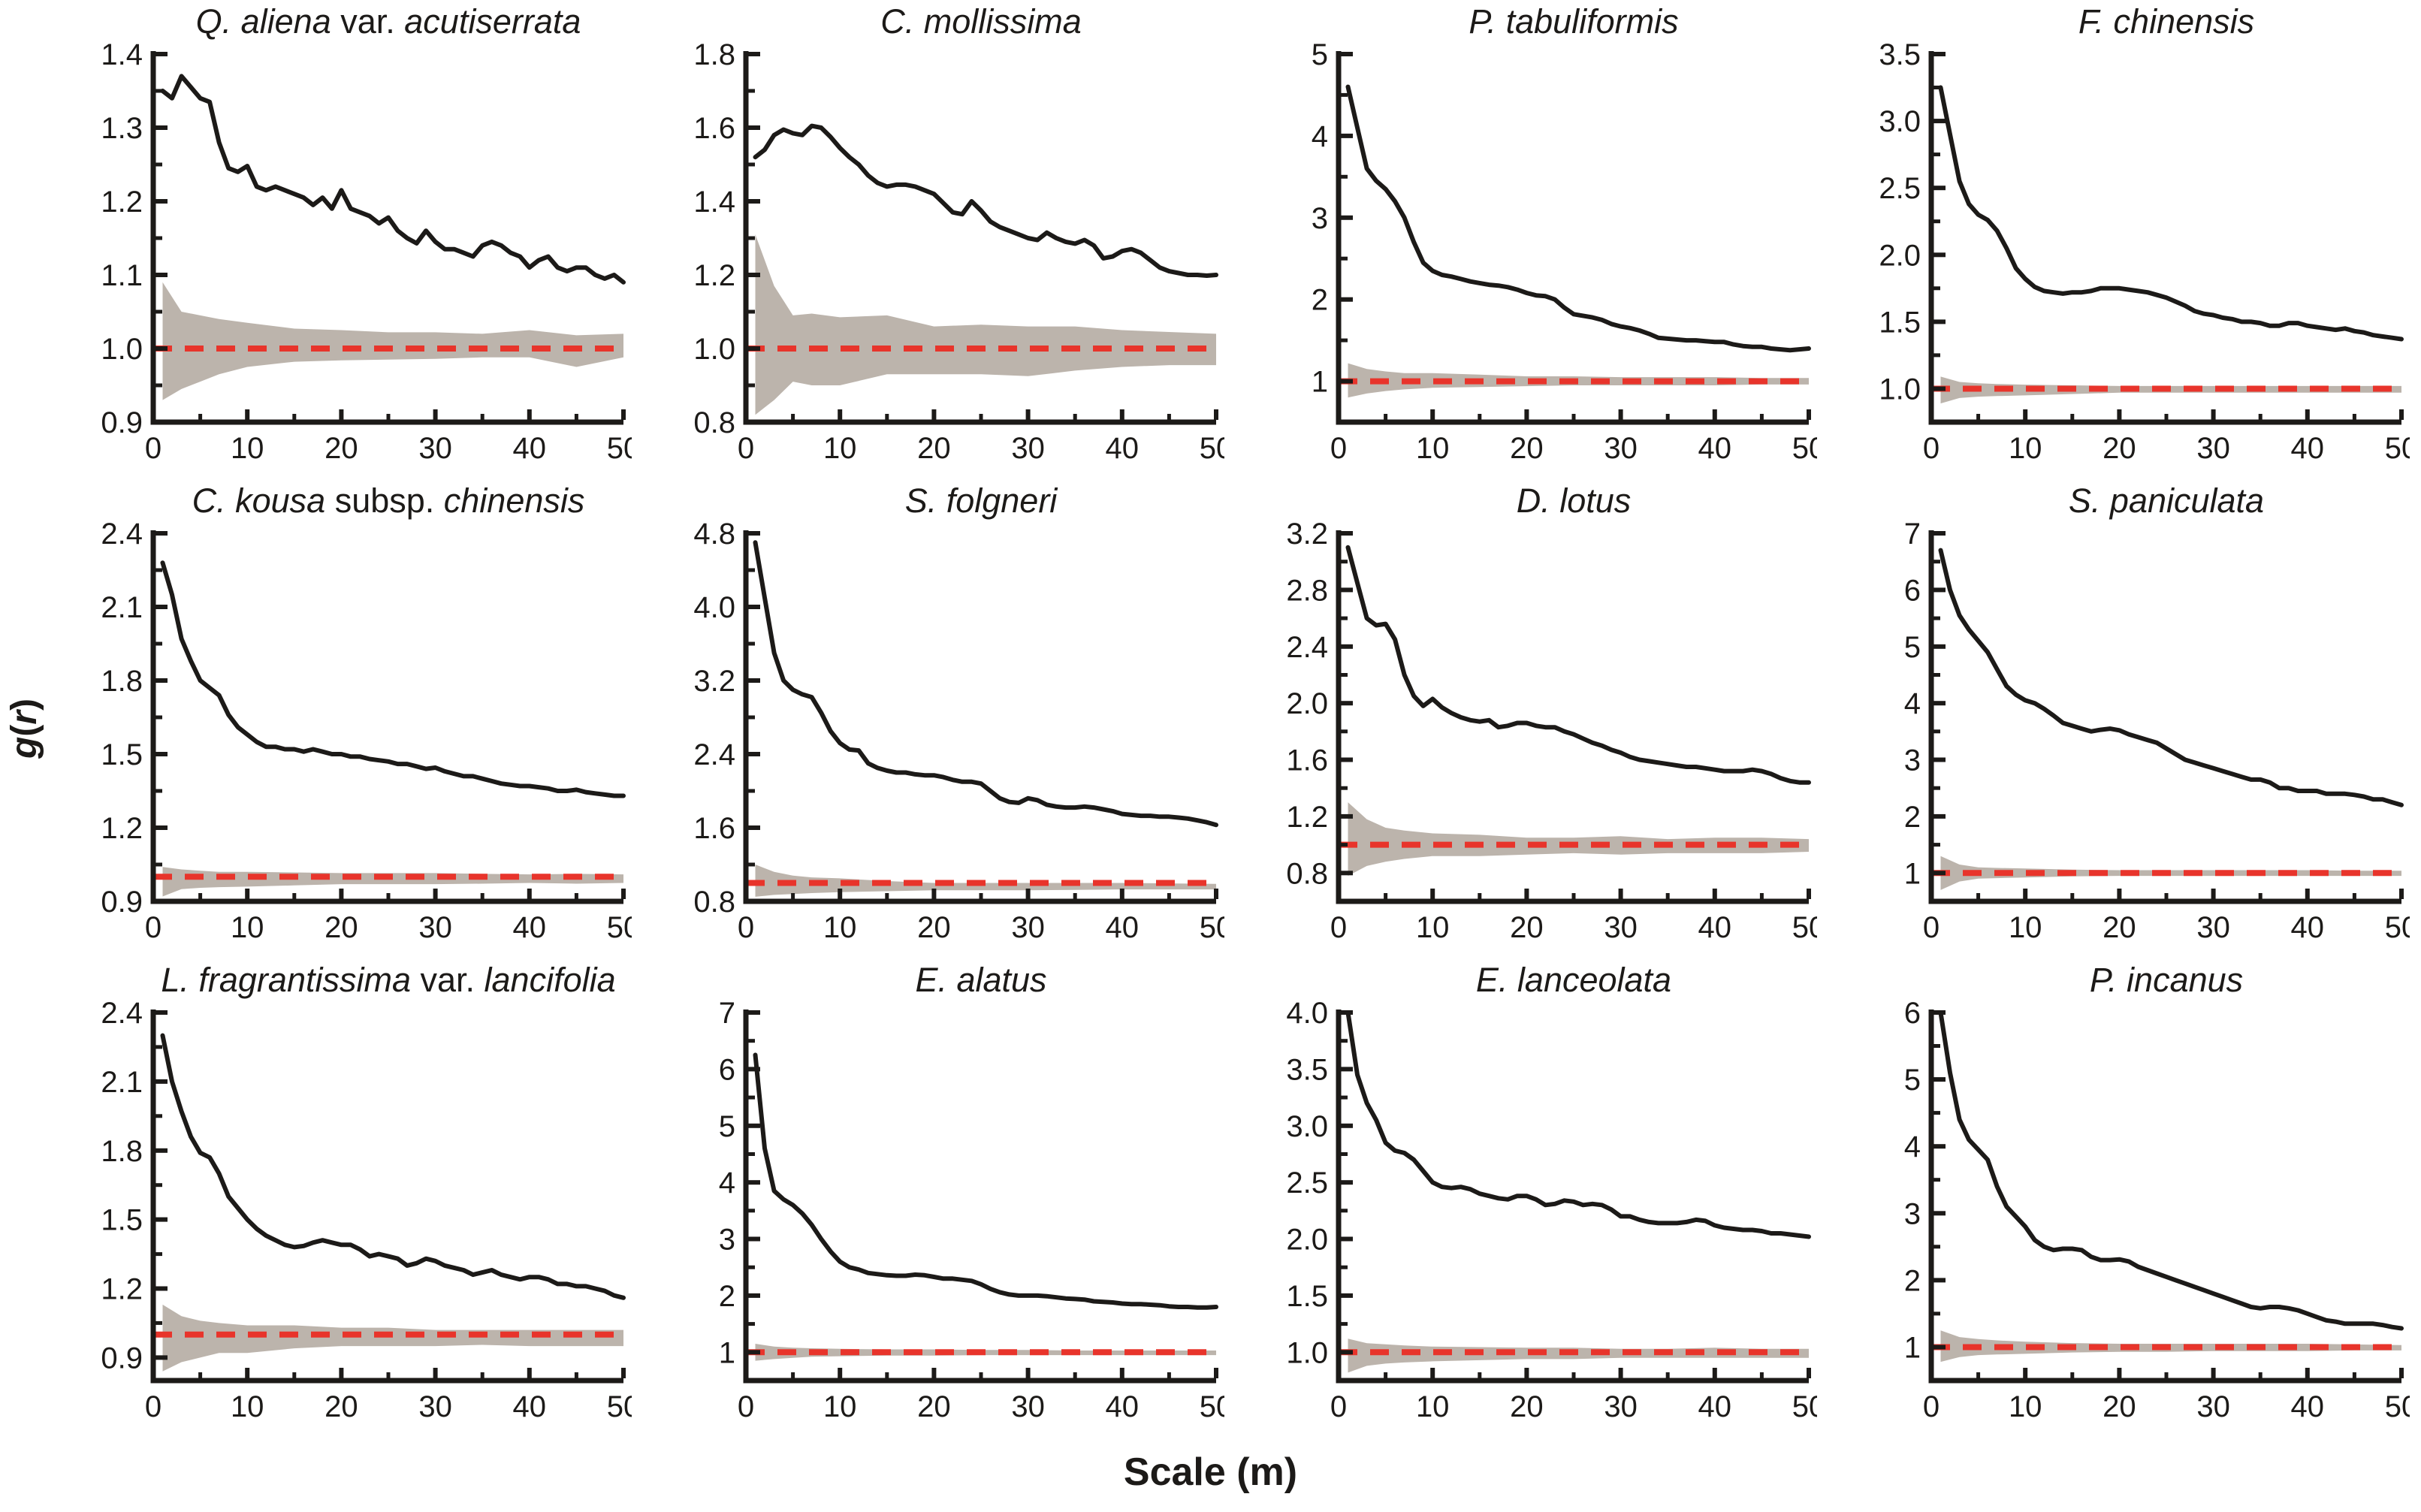 The width and height of the screenshot is (2421, 1512). What do you see at coordinates (122, 607) in the screenshot?
I see `y-tick-label: 2.1` at bounding box center [122, 607].